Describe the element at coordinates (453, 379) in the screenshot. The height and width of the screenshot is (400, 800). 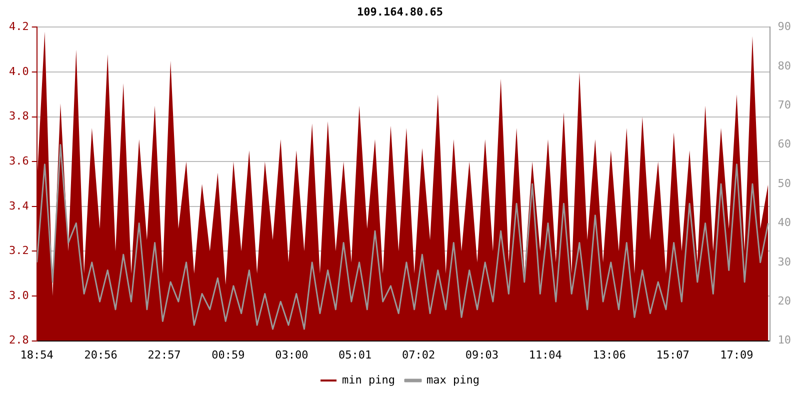
I see `legend-label: max ping` at that location.